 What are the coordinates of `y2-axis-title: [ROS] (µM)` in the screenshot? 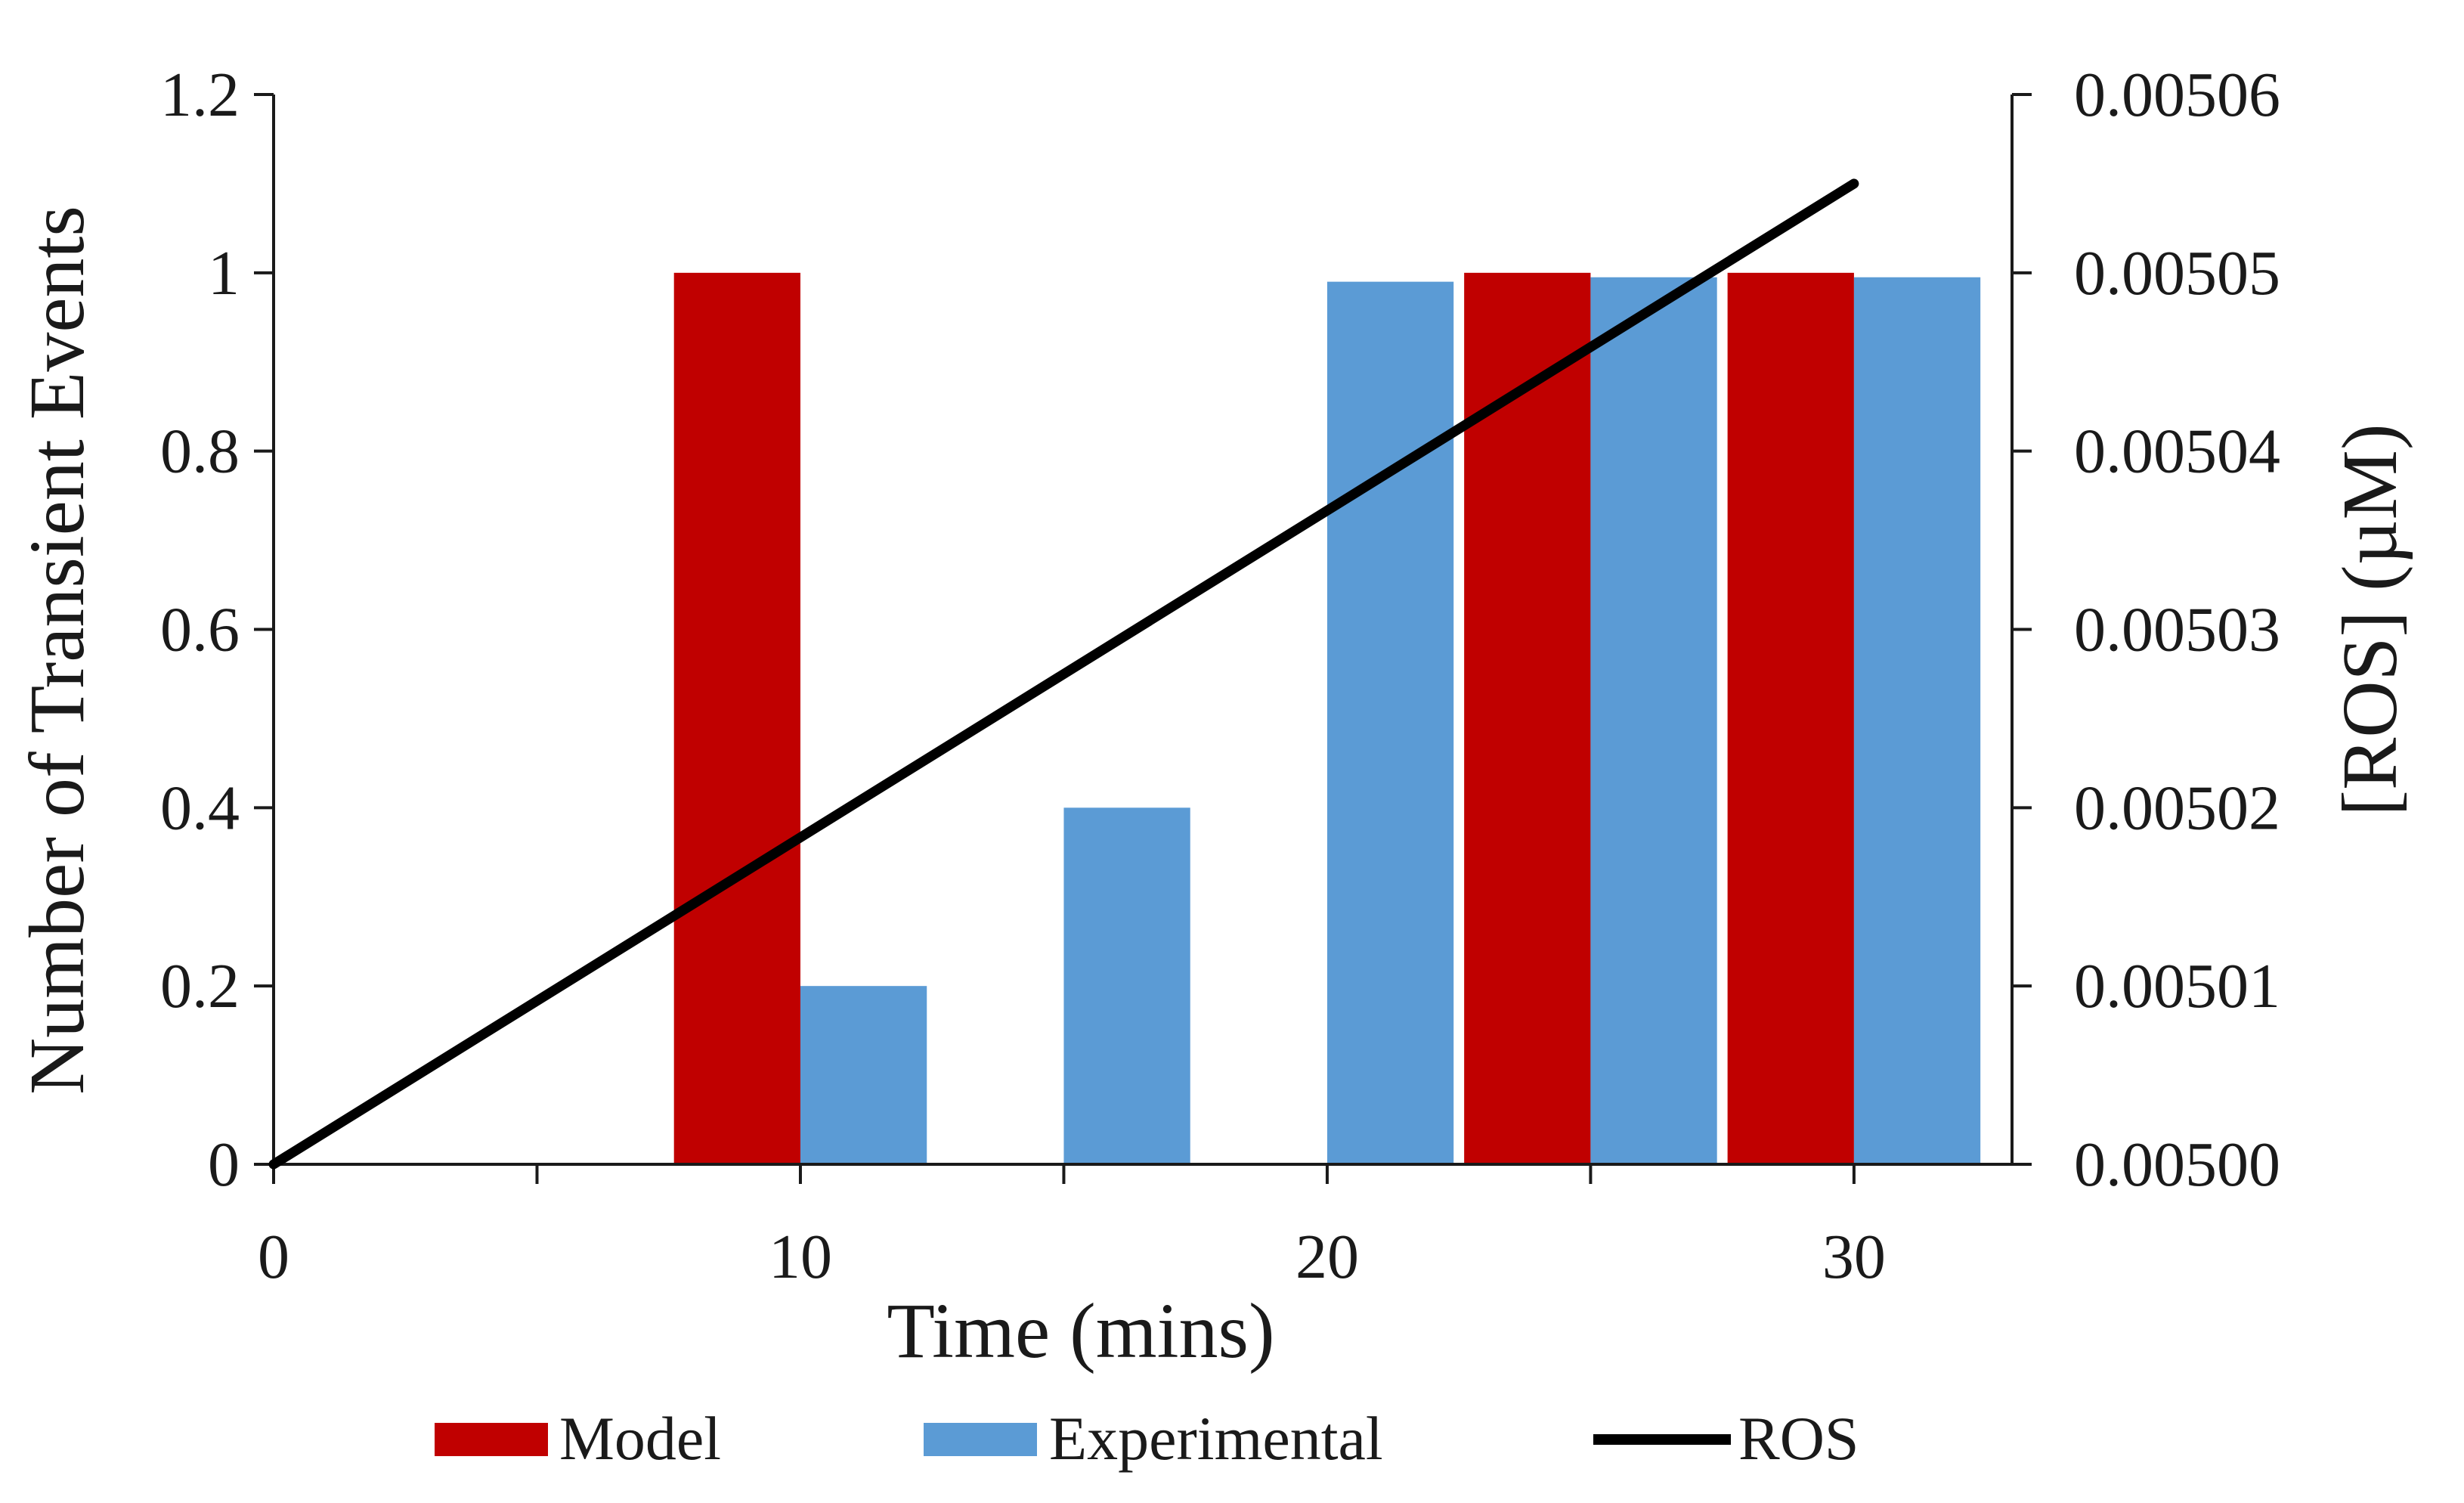 It's located at (2369, 619).